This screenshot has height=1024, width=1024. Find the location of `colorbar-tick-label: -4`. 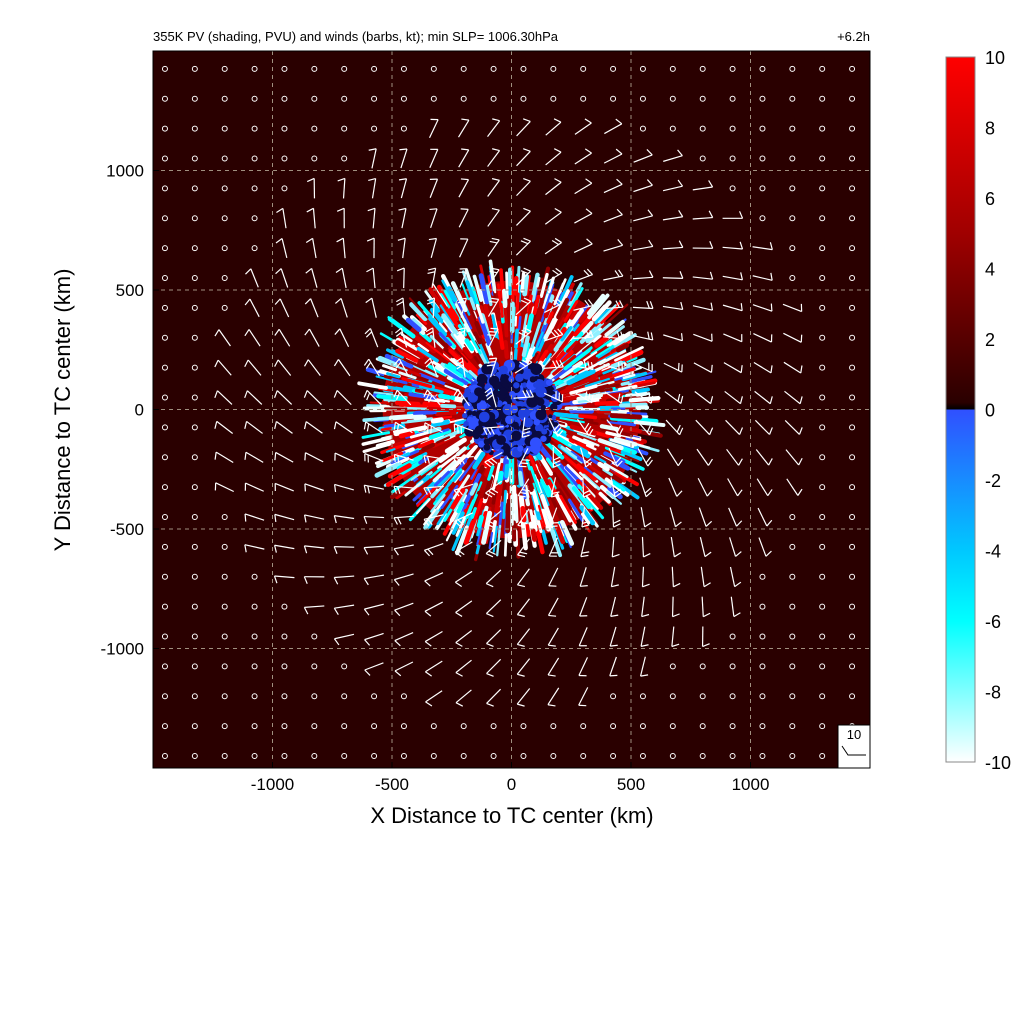

colorbar-tick-label: -4 is located at coordinates (993, 552).